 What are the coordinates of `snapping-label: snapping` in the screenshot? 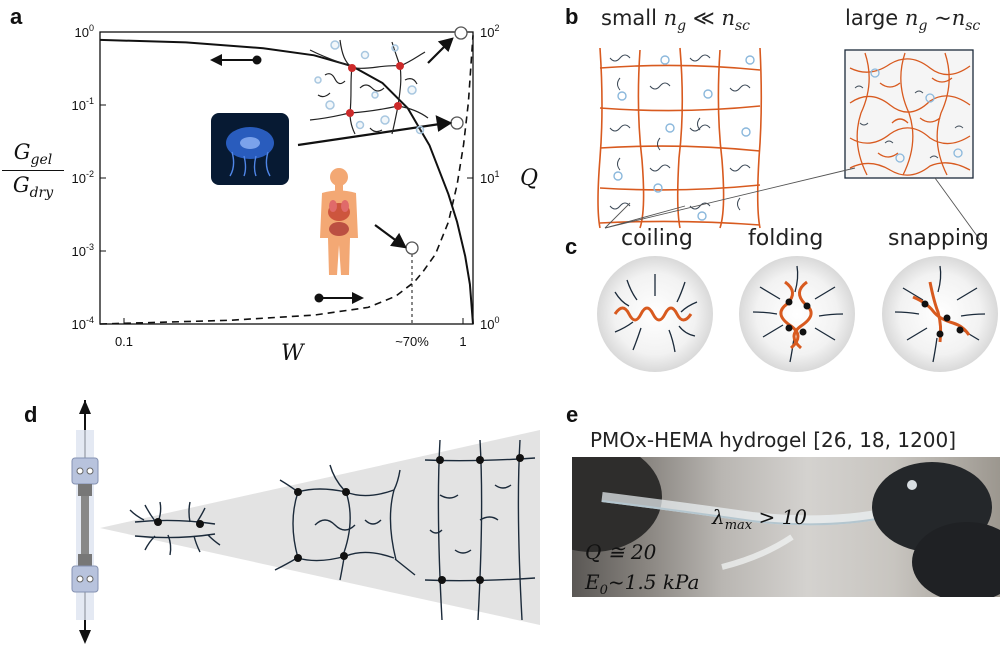 It's located at (938, 238).